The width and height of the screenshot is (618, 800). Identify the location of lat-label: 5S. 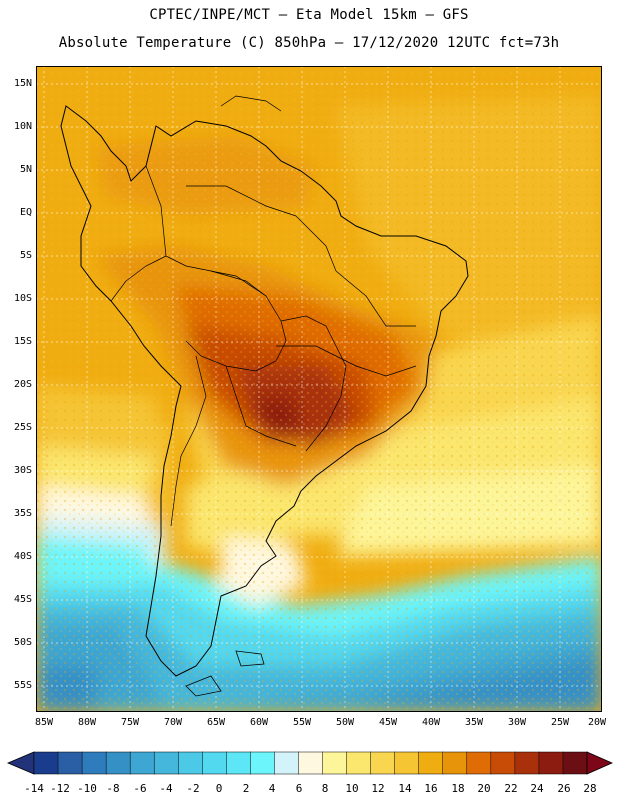
(25, 255).